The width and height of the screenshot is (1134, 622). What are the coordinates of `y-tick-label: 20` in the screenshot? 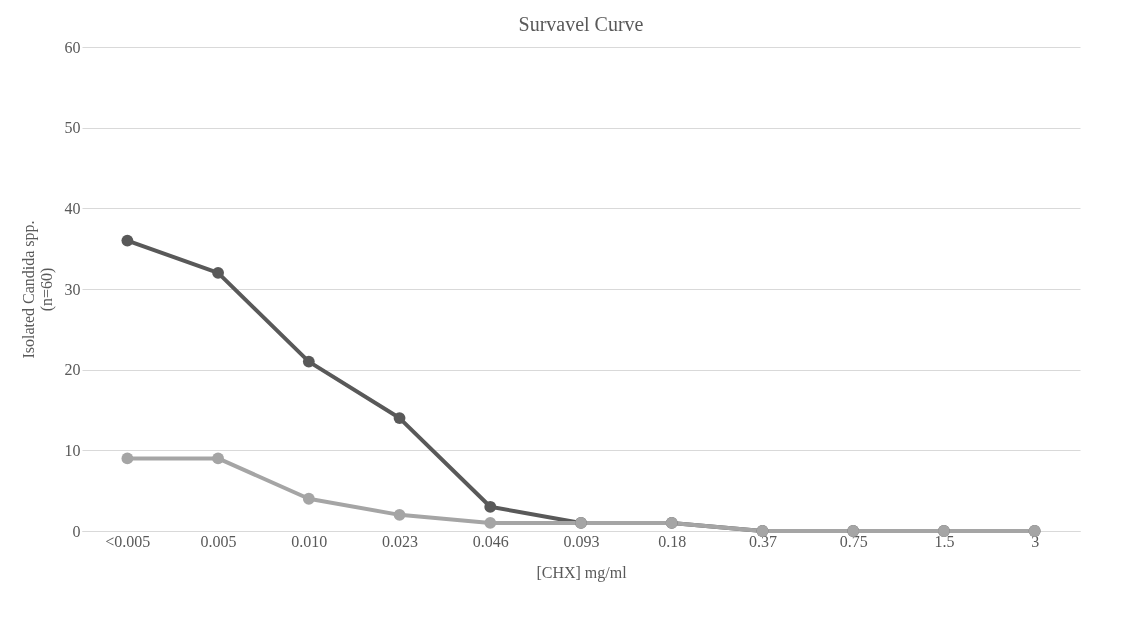 It's located at (72, 370).